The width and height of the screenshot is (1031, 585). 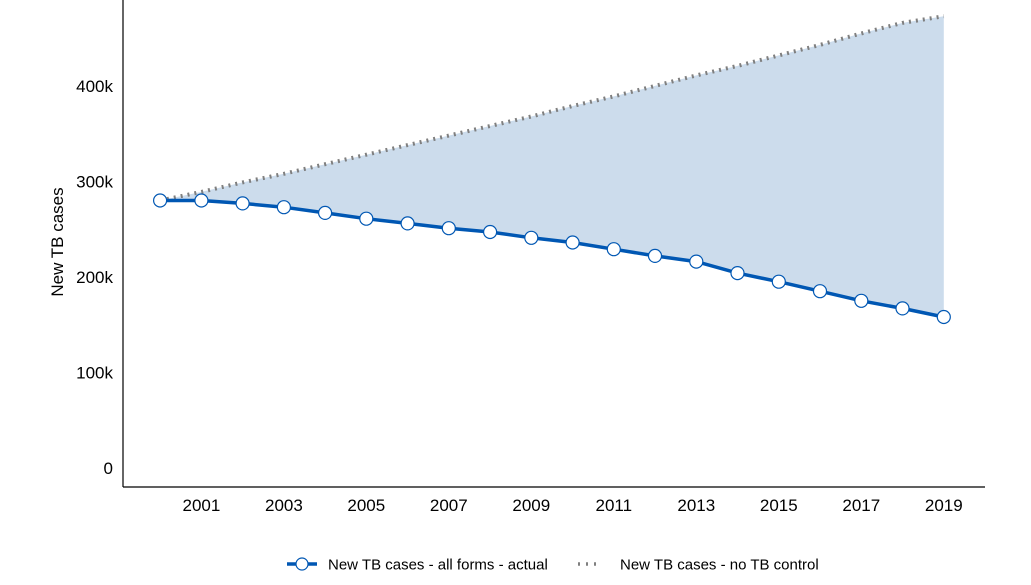 I want to click on x-tick-label: 2013, so click(x=696, y=505).